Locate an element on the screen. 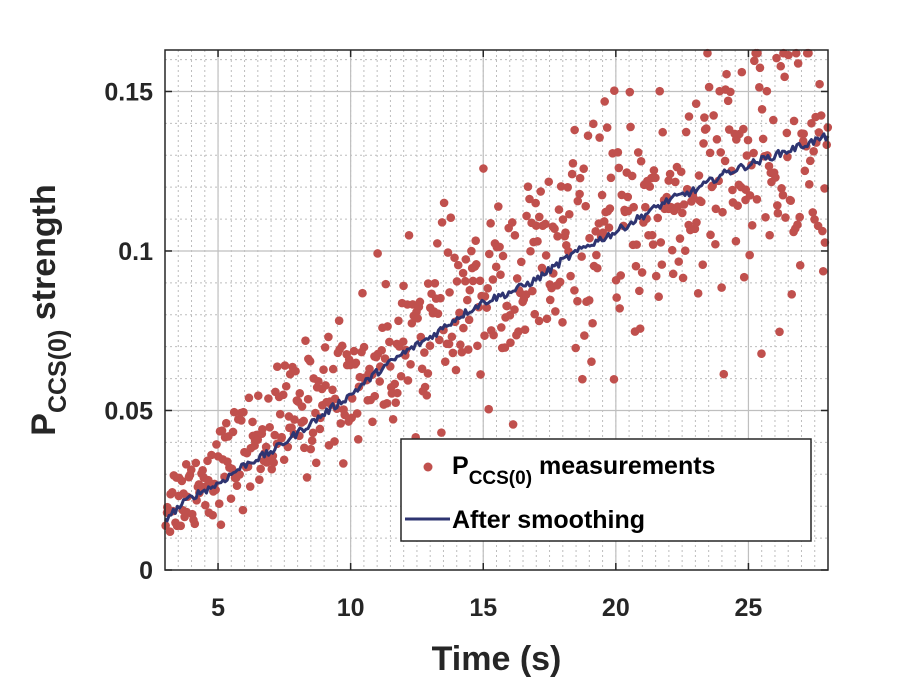 This screenshot has height=685, width=913. legend-label-measurements-base: P is located at coordinates (460, 466).